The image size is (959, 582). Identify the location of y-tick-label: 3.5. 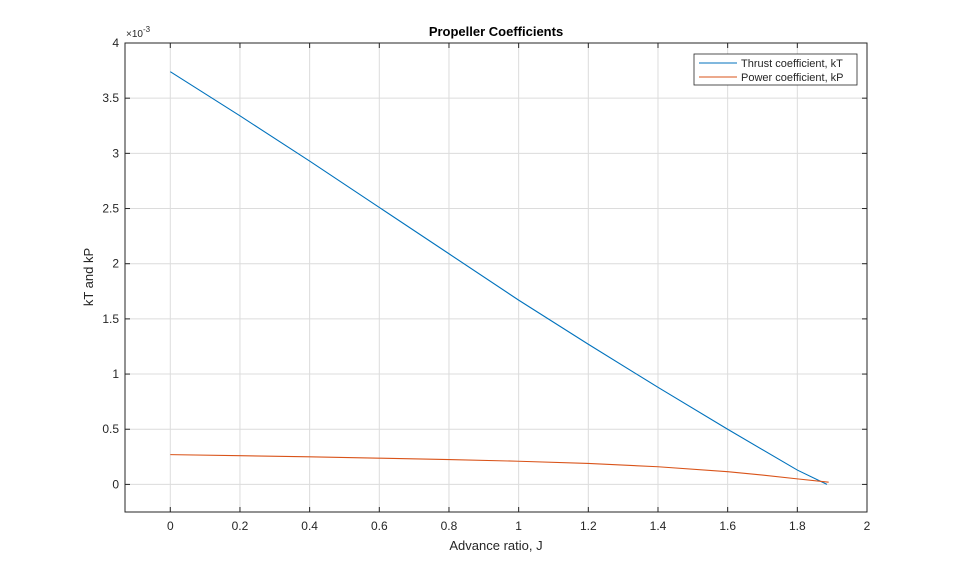
(110, 98).